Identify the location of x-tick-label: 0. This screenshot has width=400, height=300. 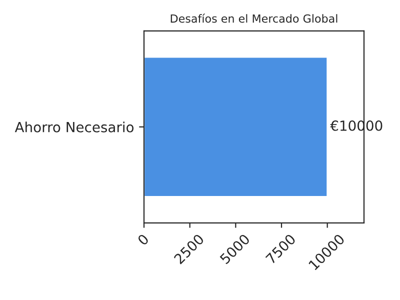
(143, 239).